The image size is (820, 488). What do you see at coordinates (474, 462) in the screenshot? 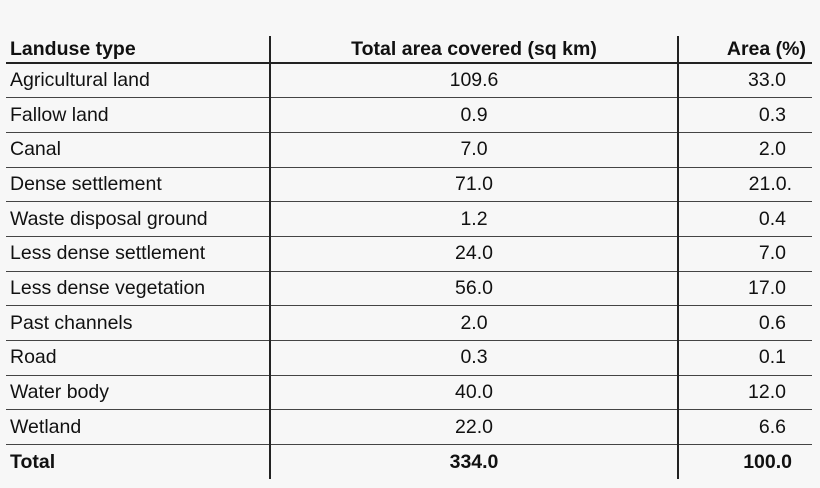
I see `total-area-sqkm: 334.0` at bounding box center [474, 462].